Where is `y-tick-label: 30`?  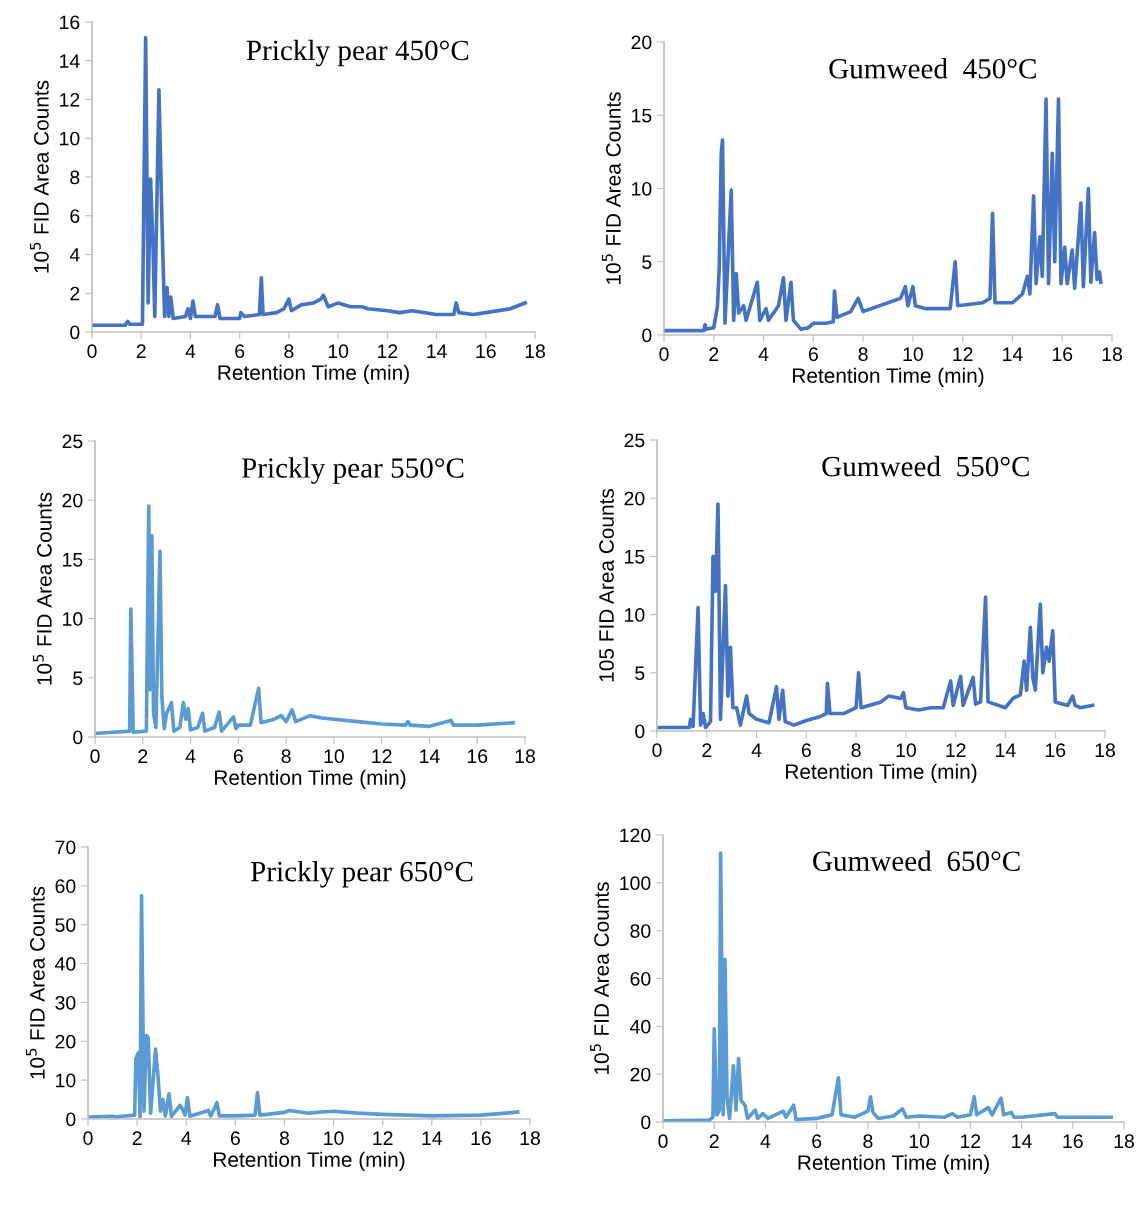 y-tick-label: 30 is located at coordinates (65, 1002).